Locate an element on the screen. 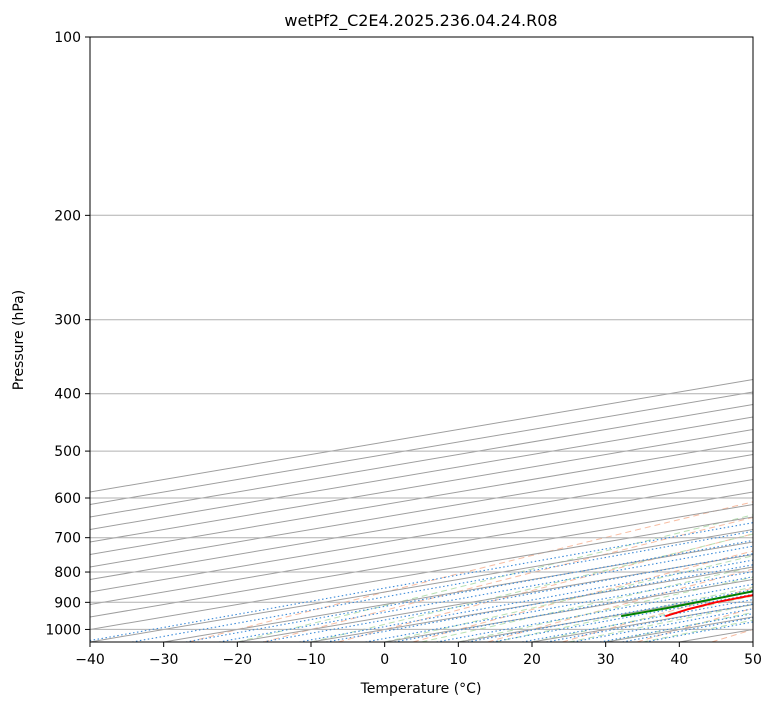 This screenshot has width=775, height=708. chart-title: wetPf2_C2E4.2025.236.04.24.R08 is located at coordinates (420, 21).